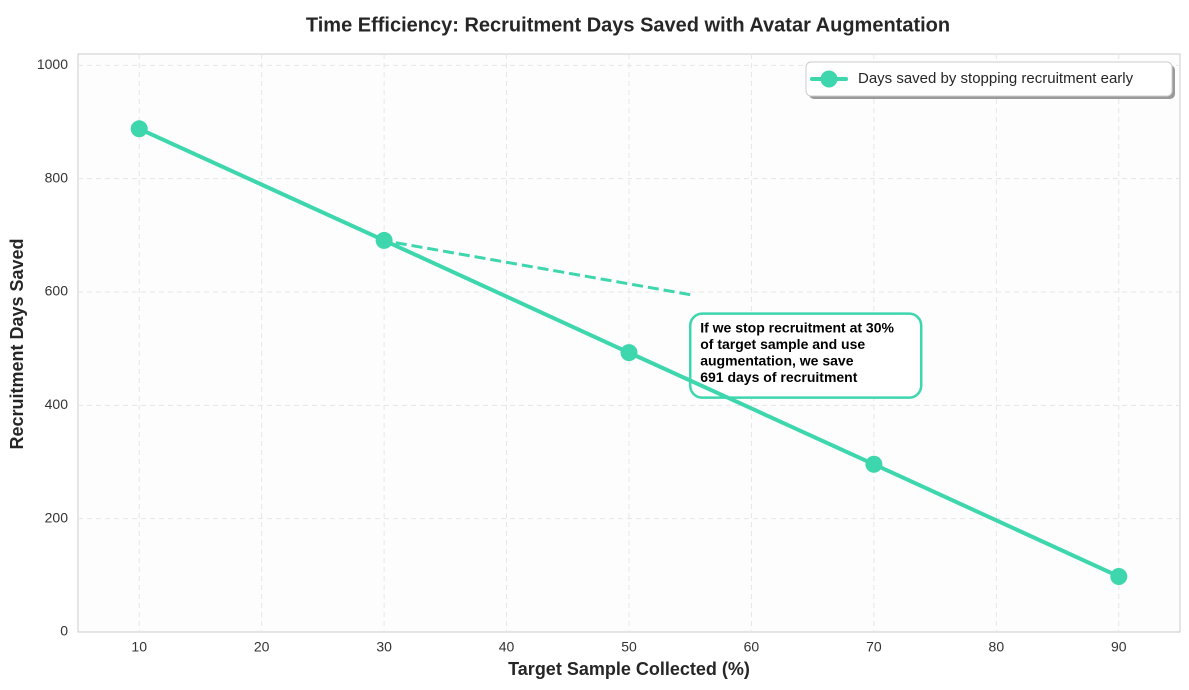 This screenshot has height=690, width=1189. Describe the element at coordinates (57, 291) in the screenshot. I see `y-tick-label: 600` at that location.